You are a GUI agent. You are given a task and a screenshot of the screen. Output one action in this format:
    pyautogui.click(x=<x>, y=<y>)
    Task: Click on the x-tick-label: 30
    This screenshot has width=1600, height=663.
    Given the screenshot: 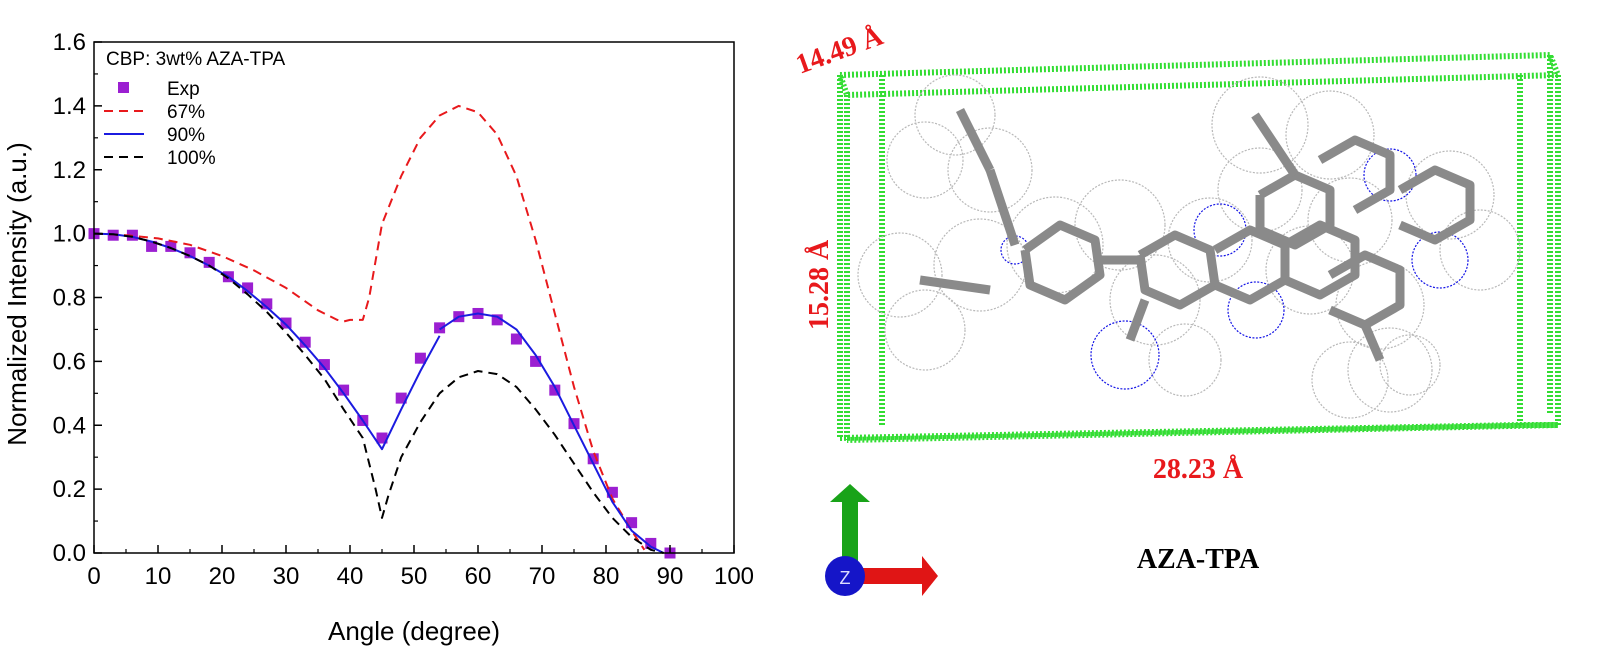 What is the action you would take?
    pyautogui.click(x=286, y=576)
    